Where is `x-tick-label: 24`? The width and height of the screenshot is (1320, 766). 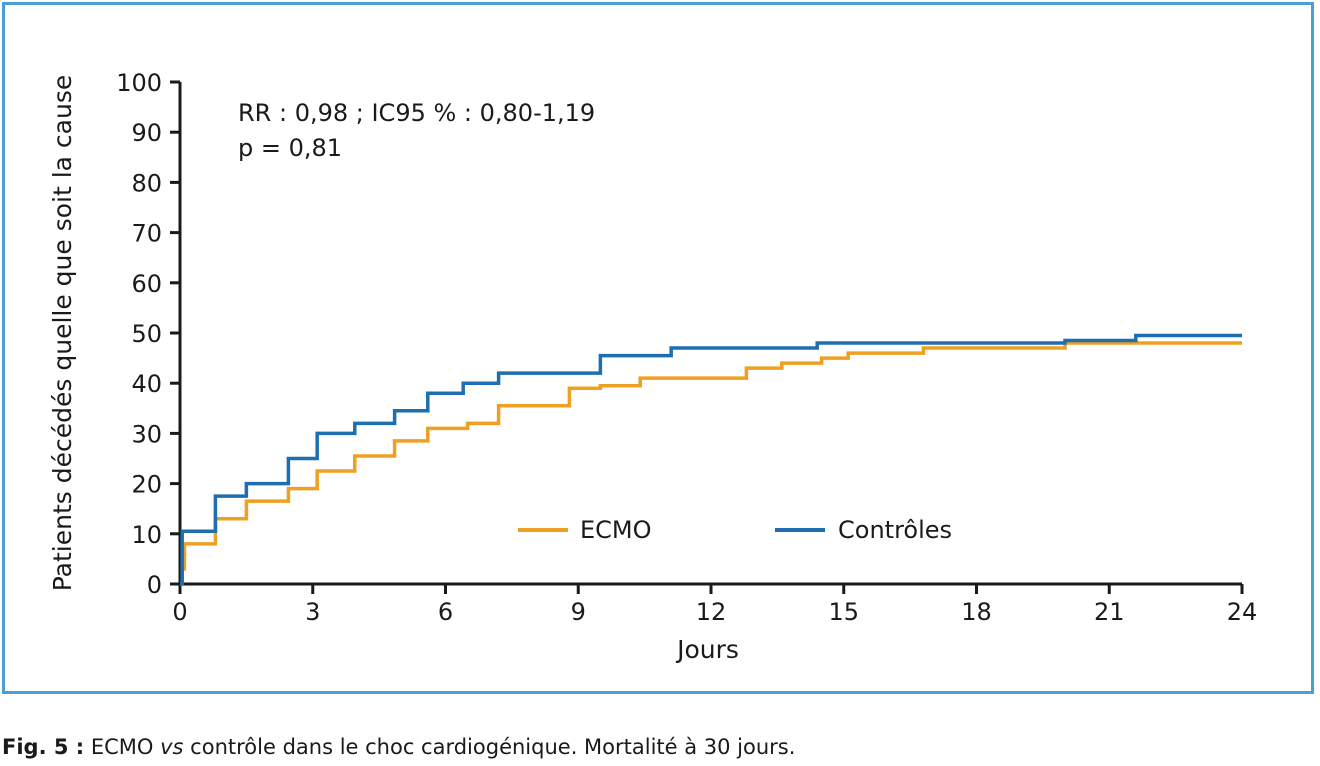
x-tick-label: 24 is located at coordinates (1242, 612).